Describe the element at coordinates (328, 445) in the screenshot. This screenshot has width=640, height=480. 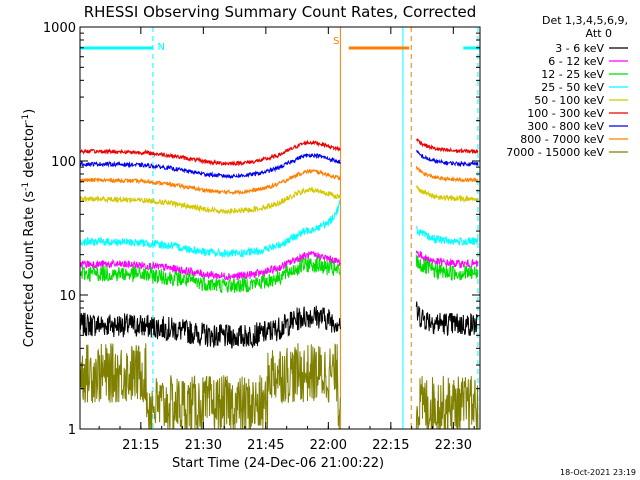
I see `x-tick-label: 22:00` at that location.